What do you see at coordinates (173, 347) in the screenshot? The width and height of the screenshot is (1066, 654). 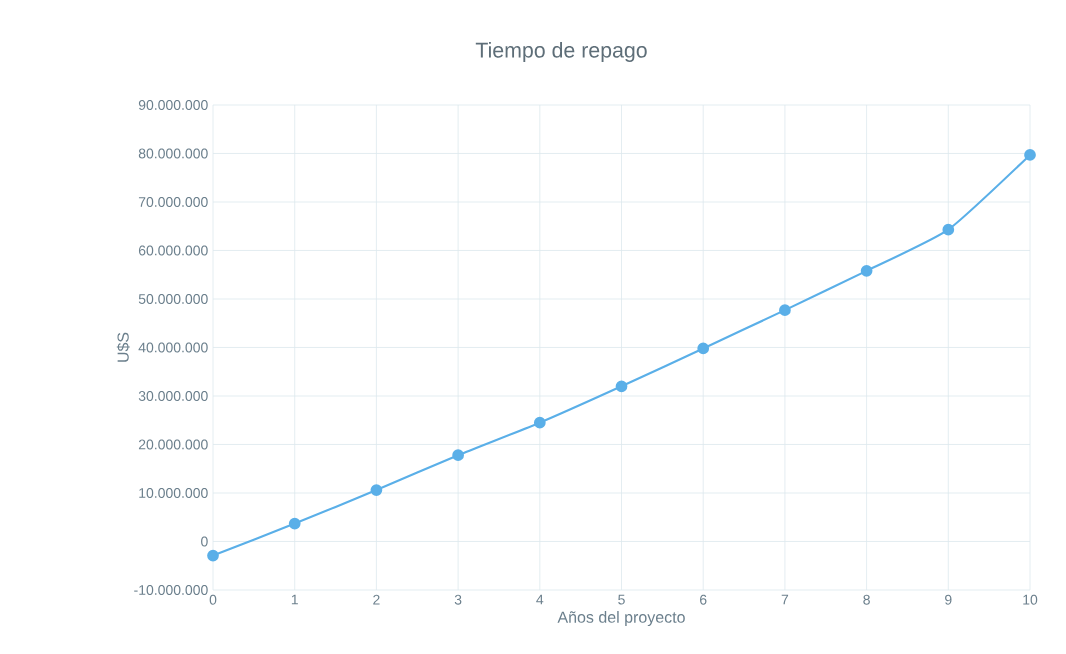 I see `y-tick-label: 40.000.000` at bounding box center [173, 347].